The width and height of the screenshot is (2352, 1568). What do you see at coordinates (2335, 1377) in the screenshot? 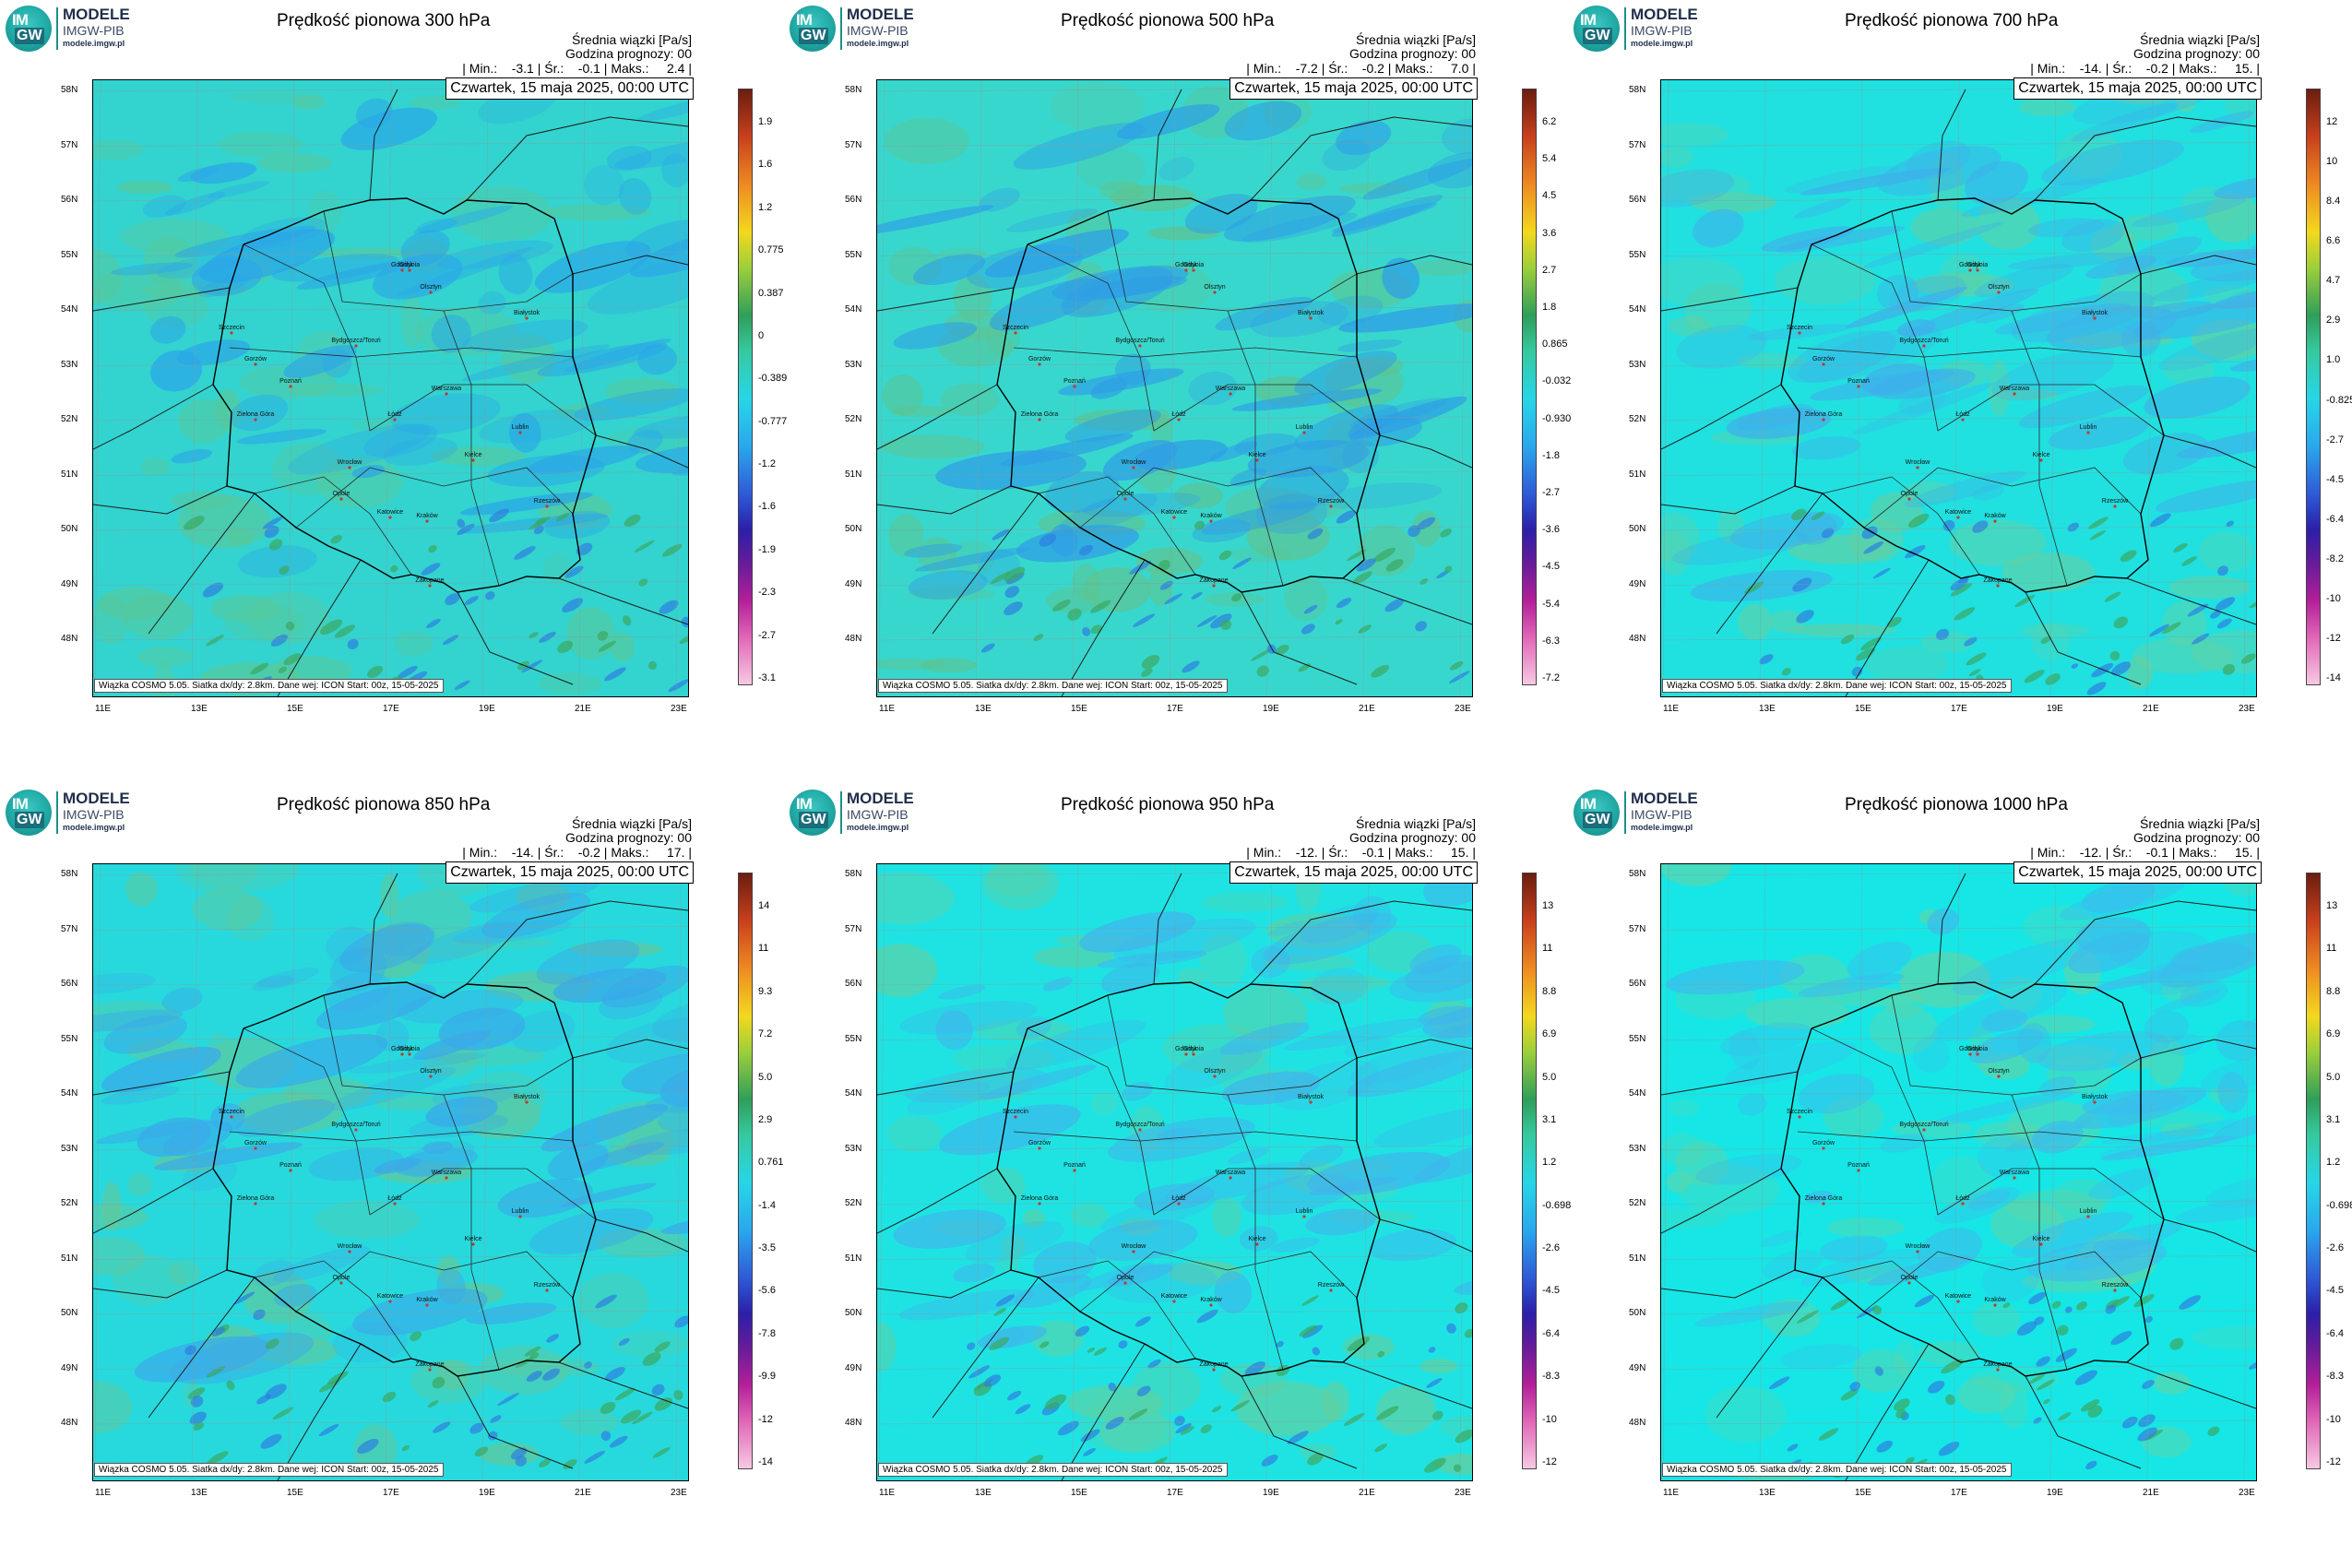
I see `colorbar-tick: -8.3` at bounding box center [2335, 1377].